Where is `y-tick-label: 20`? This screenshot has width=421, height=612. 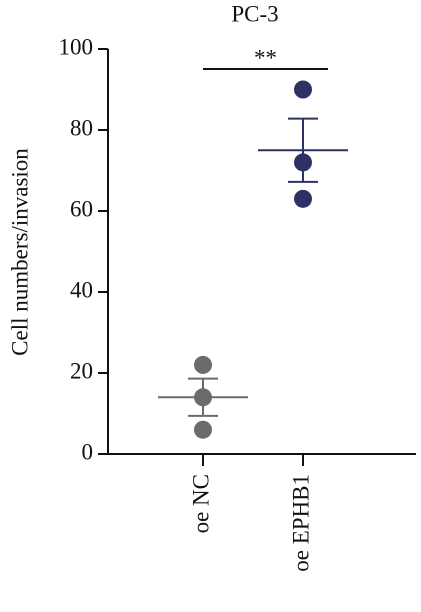
y-tick-label: 20 is located at coordinates (81, 370).